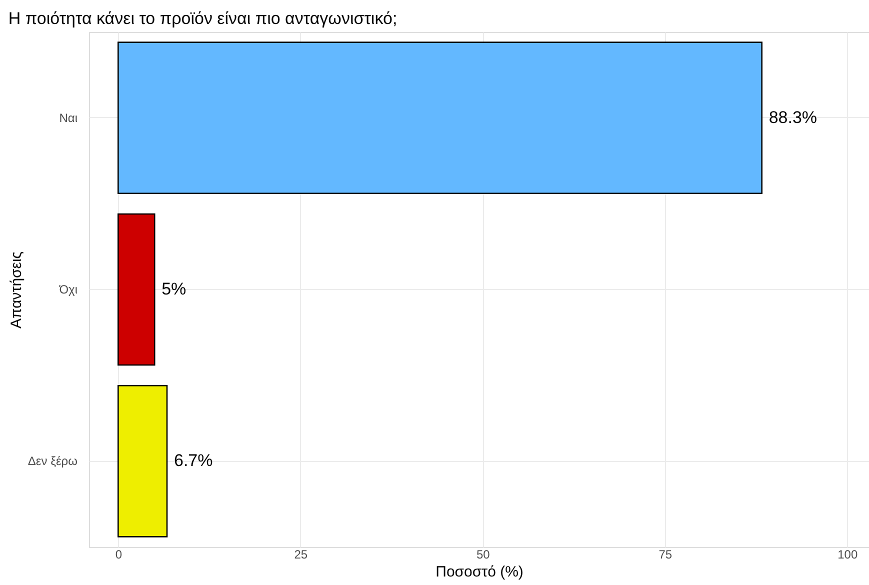 The width and height of the screenshot is (869, 585). I want to click on data-label: 6.7%, so click(193, 460).